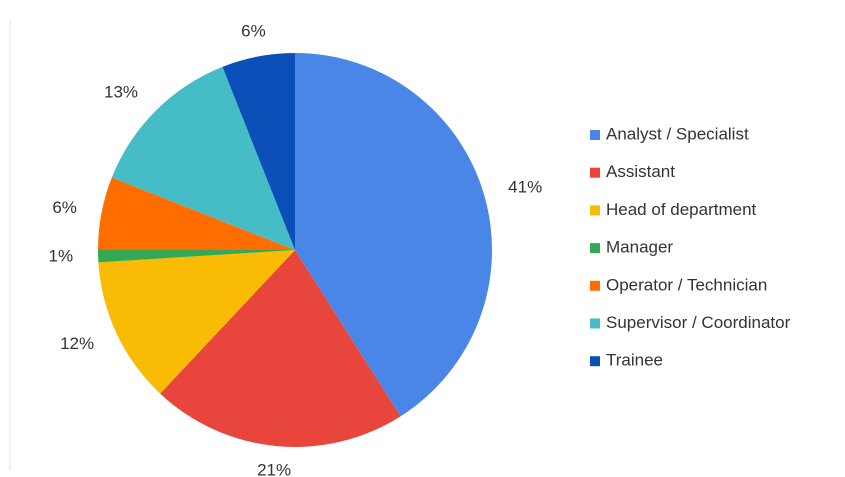  What do you see at coordinates (121, 92) in the screenshot?
I see `slice-label: 13%` at bounding box center [121, 92].